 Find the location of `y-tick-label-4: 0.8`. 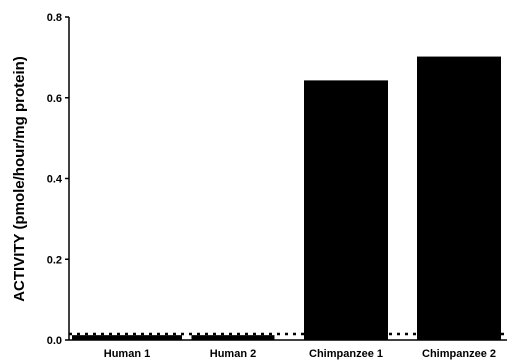

y-tick-label-4: 0.8 is located at coordinates (54, 18).